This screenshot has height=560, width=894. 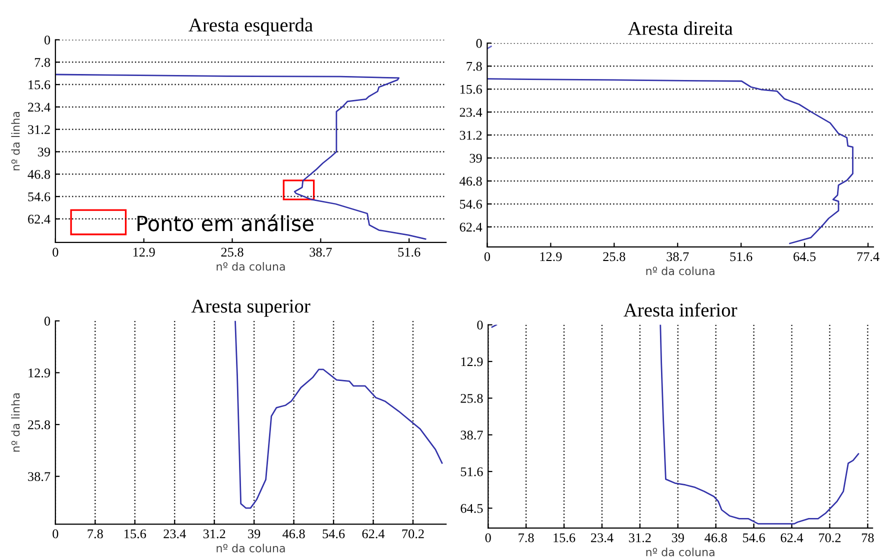 I want to click on chart-title: Aresta esquerda, so click(x=250, y=27).